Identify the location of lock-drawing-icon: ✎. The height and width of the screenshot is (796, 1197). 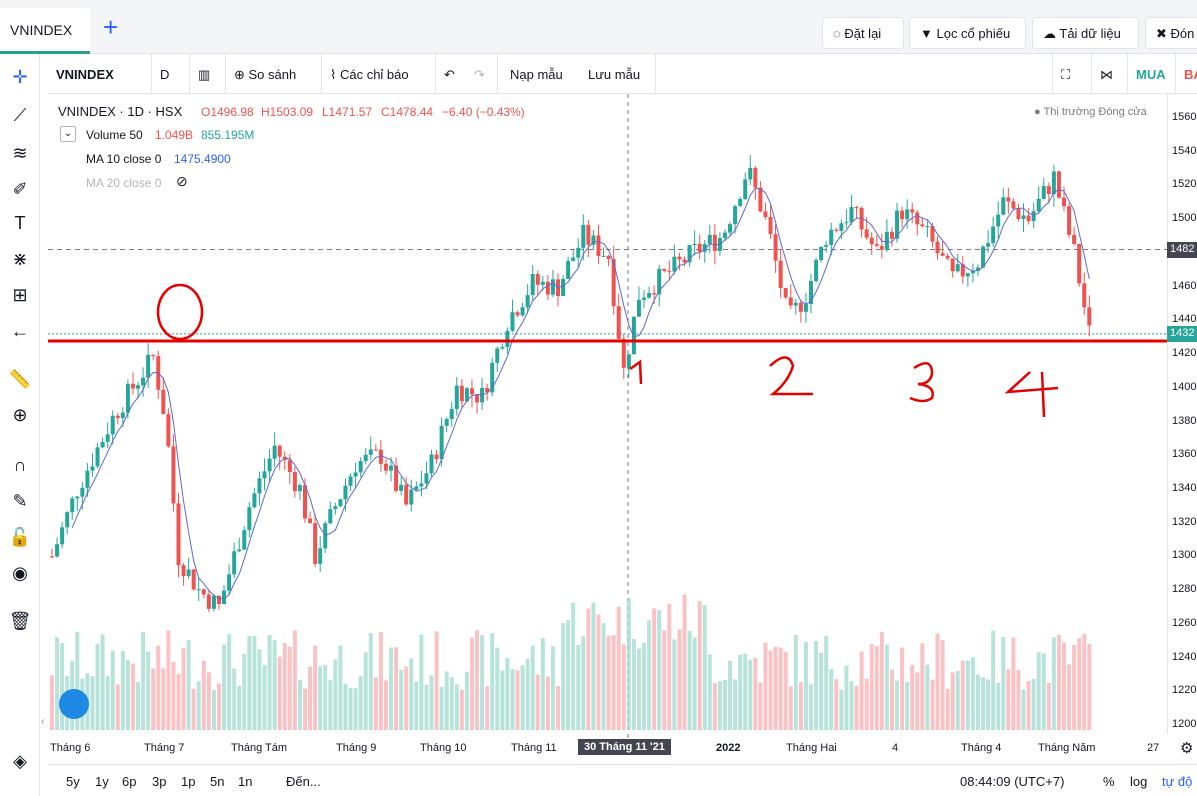
(20, 501).